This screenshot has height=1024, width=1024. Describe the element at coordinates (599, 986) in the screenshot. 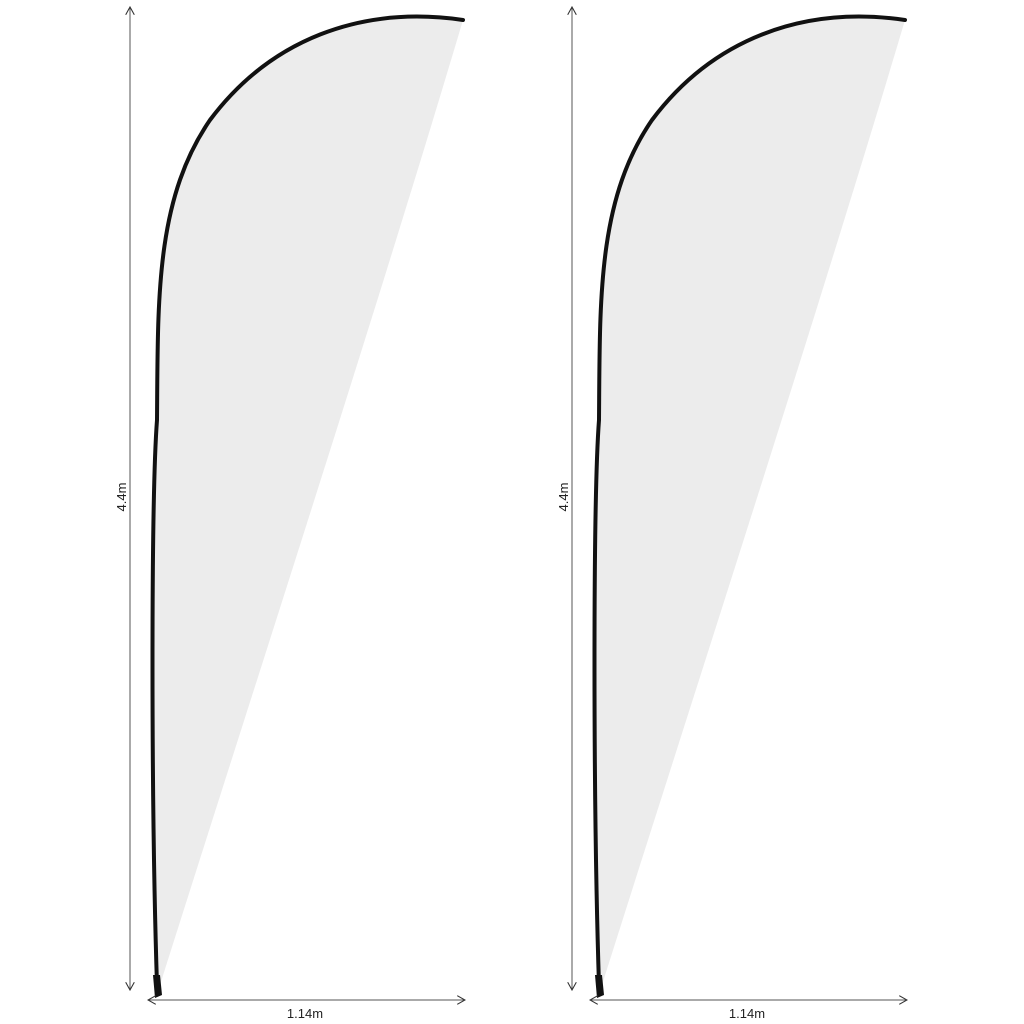

I see `flag-2-pole-foot` at that location.